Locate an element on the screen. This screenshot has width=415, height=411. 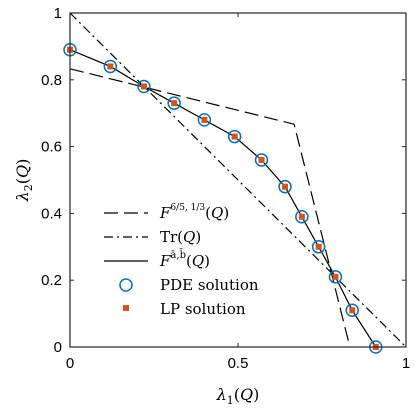
y-tick-label: 0.6 is located at coordinates (51, 147).